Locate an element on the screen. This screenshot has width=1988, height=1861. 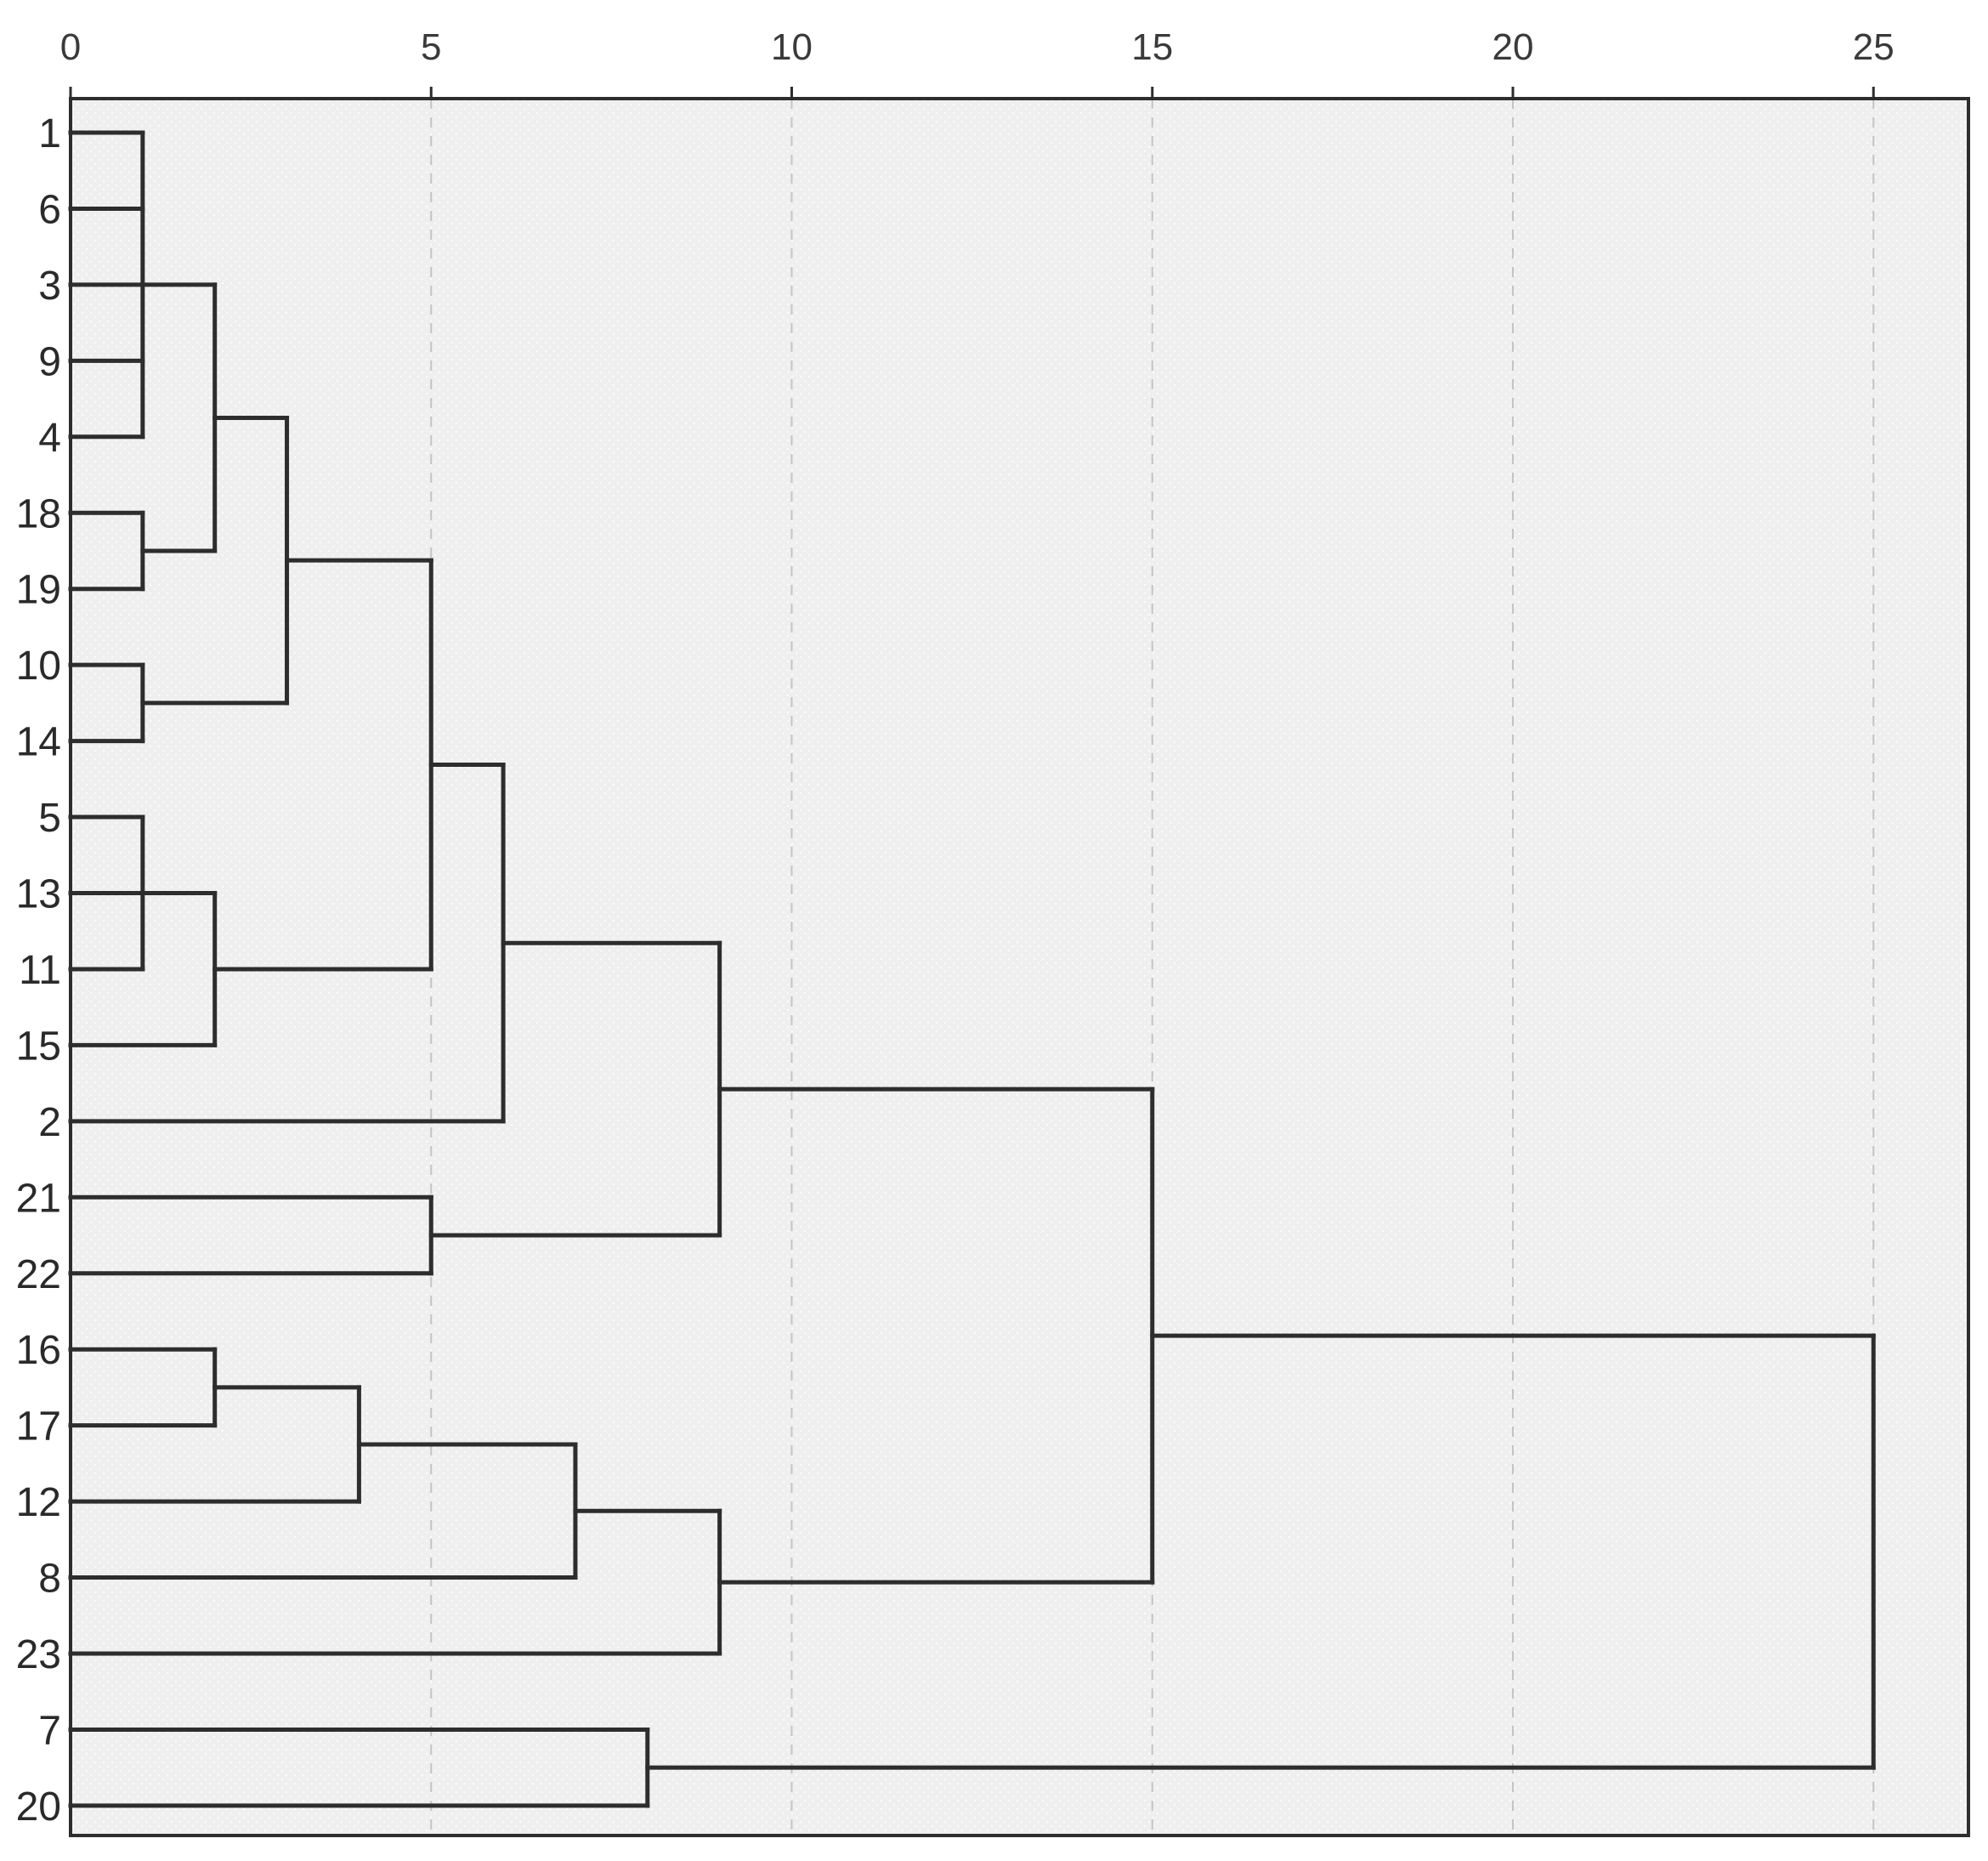
x-tick-label: 10 is located at coordinates (792, 47).